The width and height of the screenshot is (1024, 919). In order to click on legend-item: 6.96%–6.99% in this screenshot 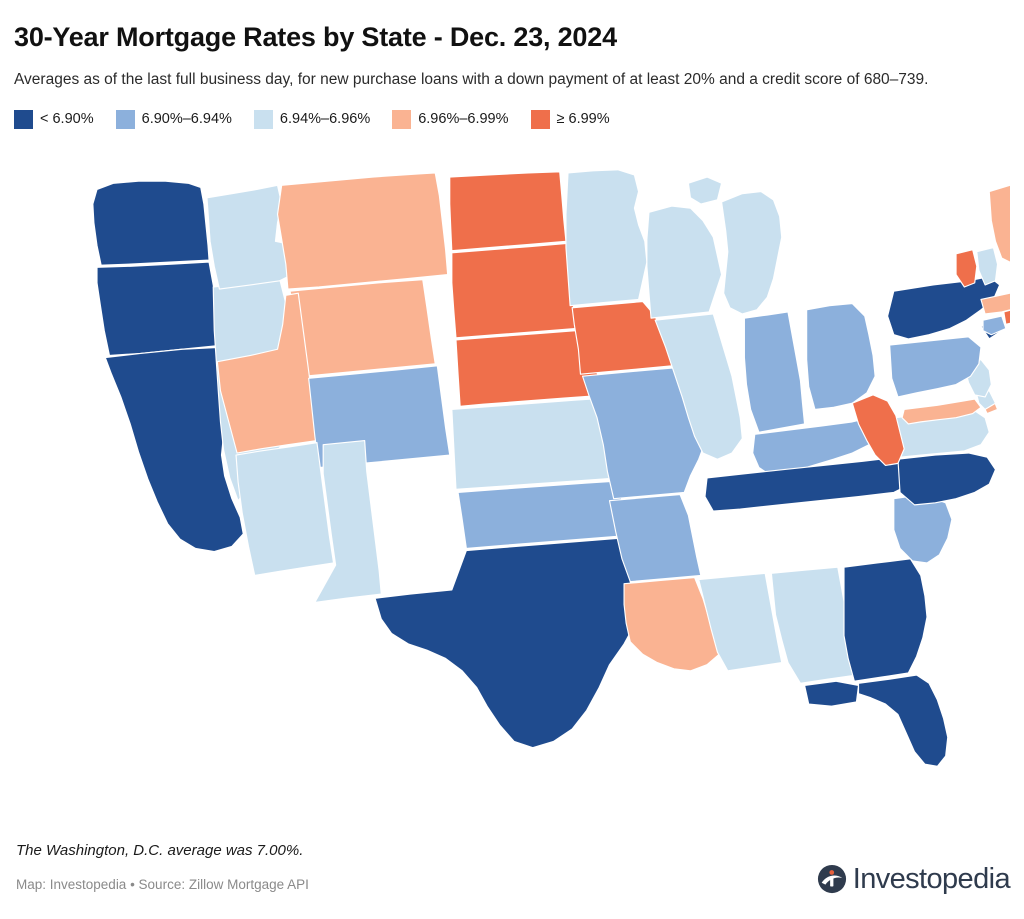, I will do `click(450, 119)`.